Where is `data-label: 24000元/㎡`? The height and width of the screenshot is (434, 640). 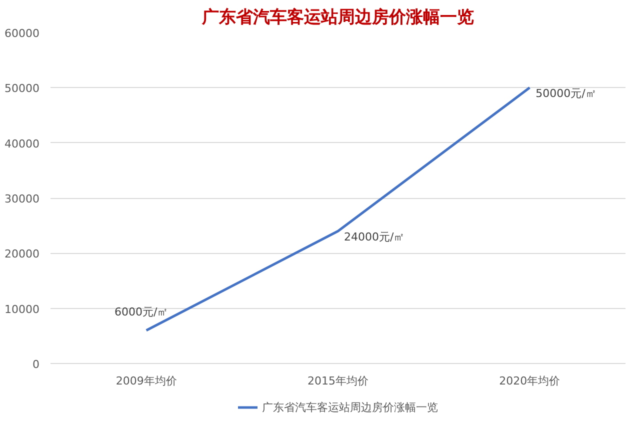
data-label: 24000元/㎡ is located at coordinates (374, 237).